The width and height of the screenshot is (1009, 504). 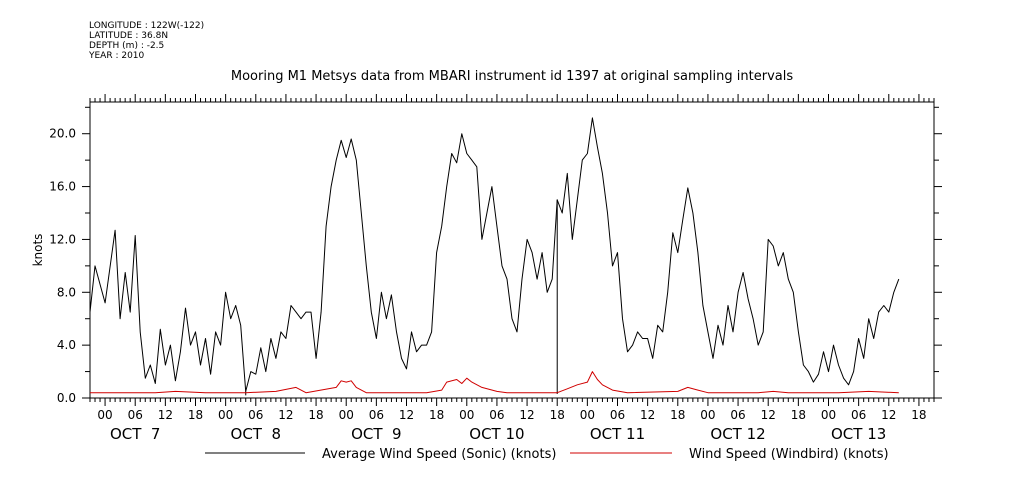 I want to click on metadata-line: LONGITUDE : 122W(-122), so click(x=147, y=26).